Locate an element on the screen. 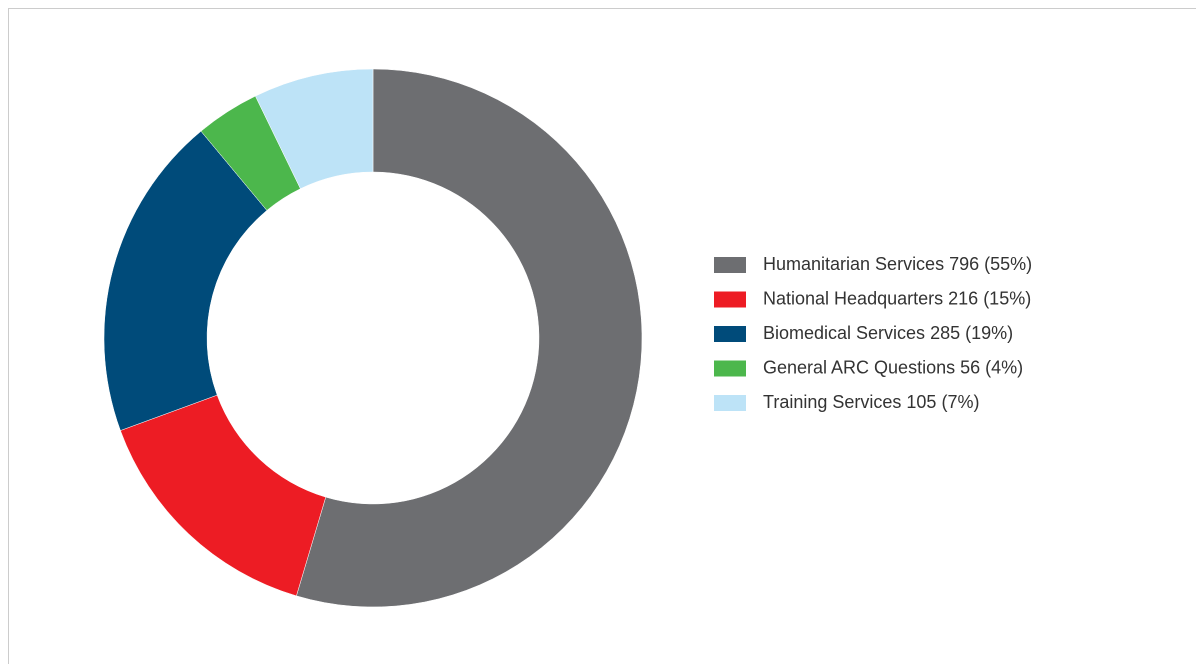 Image resolution: width=1196 pixels, height=664 pixels. legend-category: Humanitarian Services is located at coordinates (853, 264).